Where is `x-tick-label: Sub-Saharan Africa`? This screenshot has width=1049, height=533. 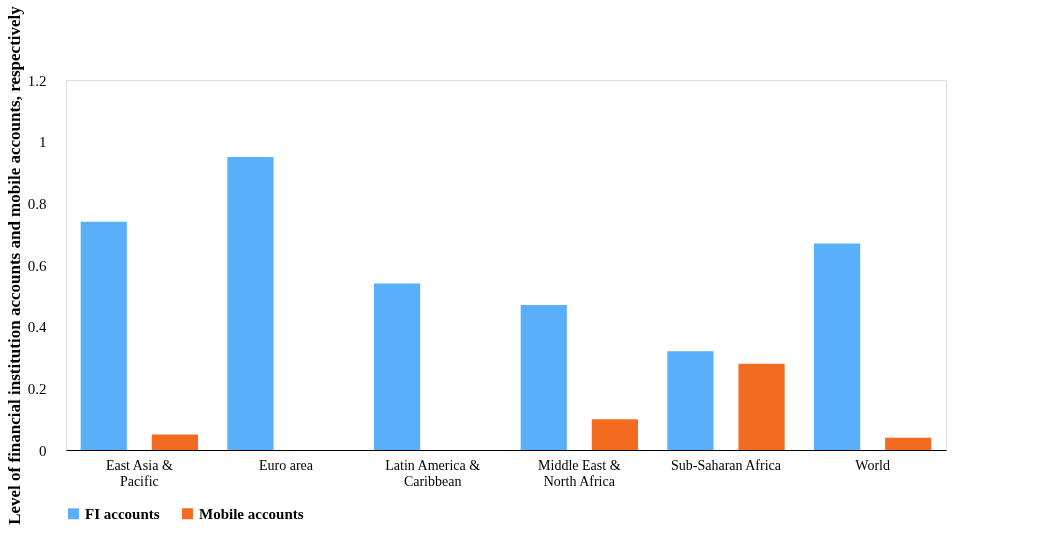
x-tick-label: Sub-Saharan Africa is located at coordinates (726, 465).